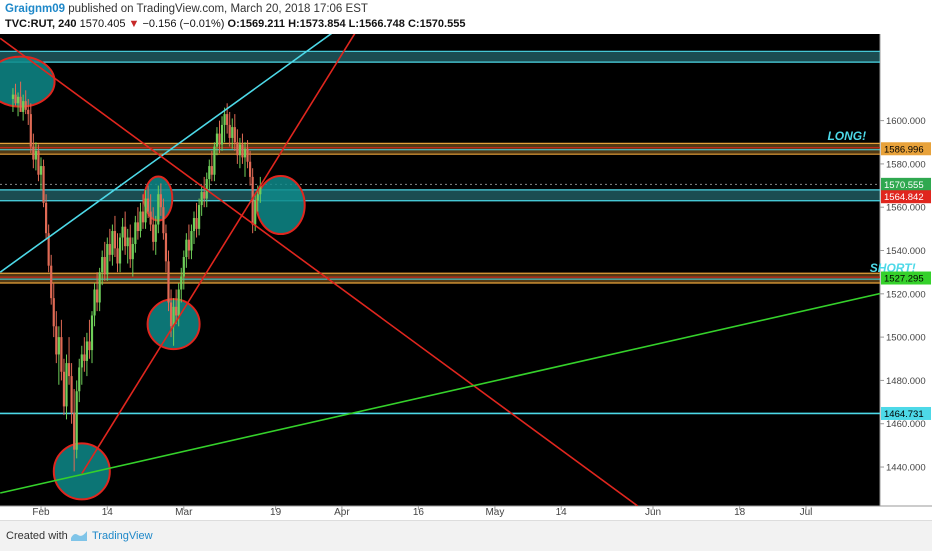  Describe the element at coordinates (906, 270) in the screenshot. I see `price-axis` at that location.